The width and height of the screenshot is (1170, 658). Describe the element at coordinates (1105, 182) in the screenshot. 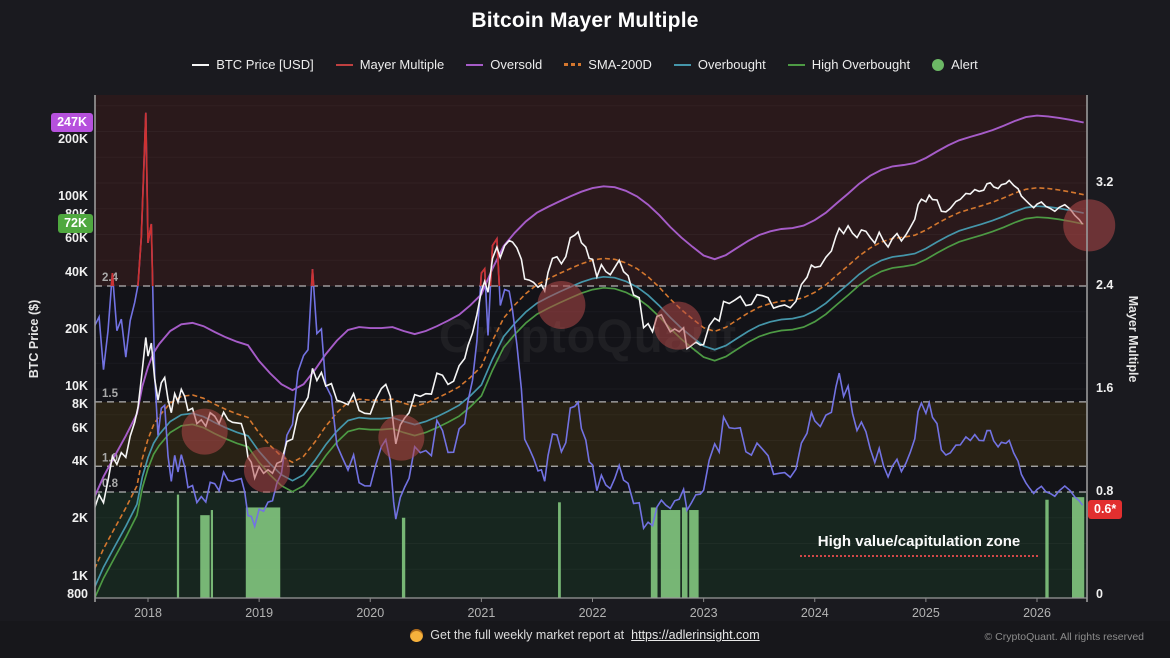

I see `right-axis-tick-3.2: 3.2` at that location.